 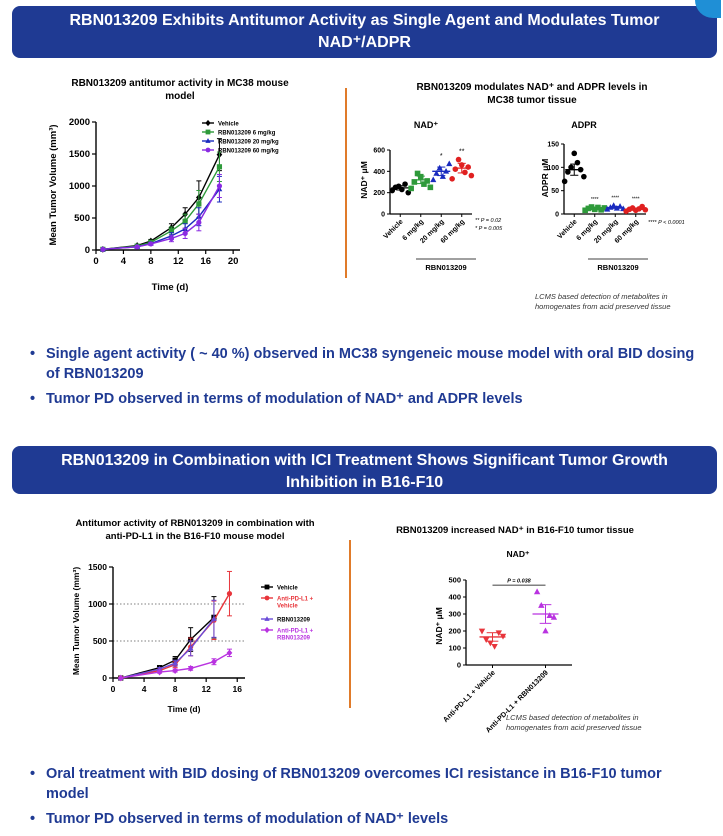 I want to click on note-line-1: LCMS based detection of metabolites in, so click(x=572, y=717).